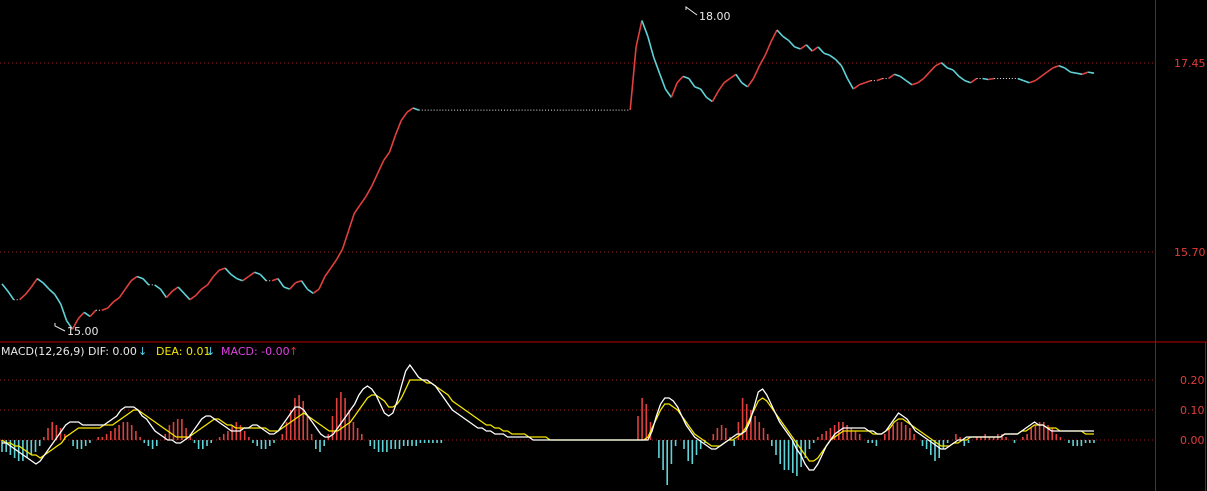 This screenshot has height=491, width=1207. What do you see at coordinates (183, 351) in the screenshot?
I see `dea-label: DEA: 0.01` at bounding box center [183, 351].